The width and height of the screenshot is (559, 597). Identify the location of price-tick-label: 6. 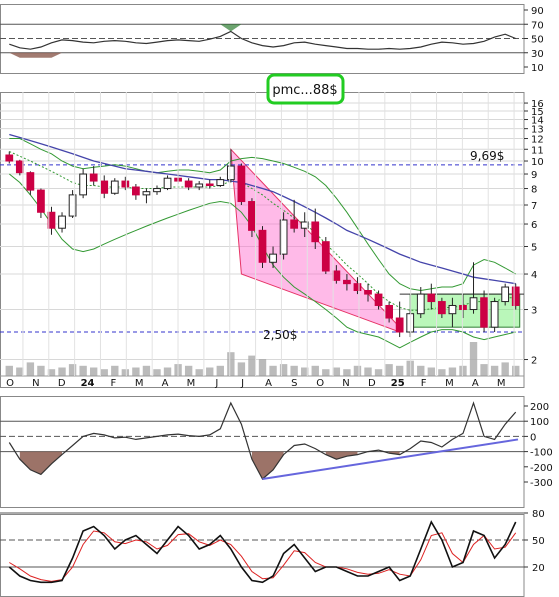
(534, 225).